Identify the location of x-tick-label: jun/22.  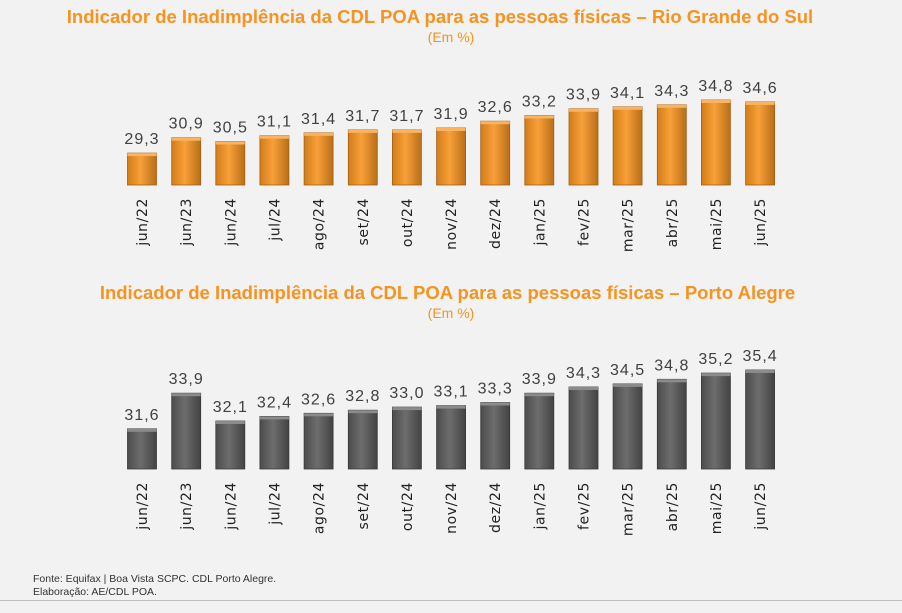
(143, 506).